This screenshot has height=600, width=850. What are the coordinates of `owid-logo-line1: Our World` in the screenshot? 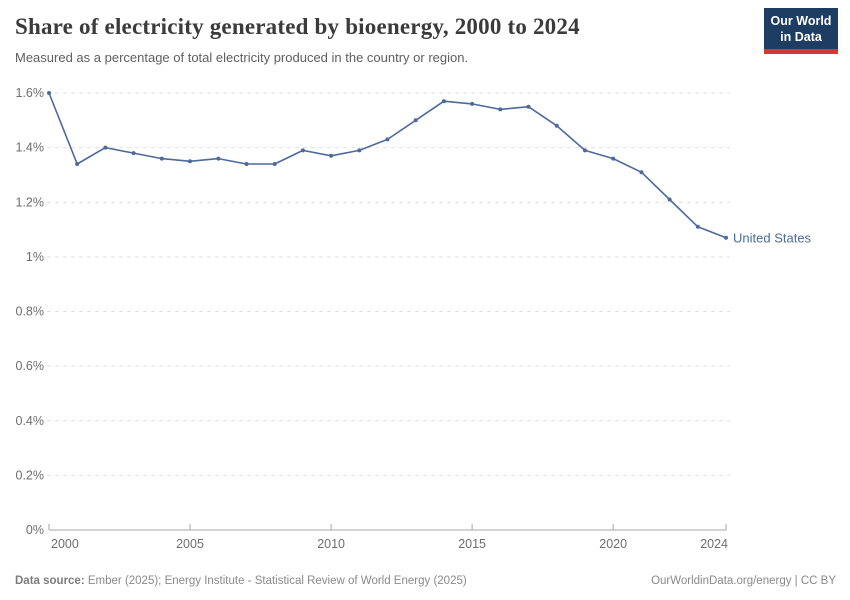 It's located at (801, 21).